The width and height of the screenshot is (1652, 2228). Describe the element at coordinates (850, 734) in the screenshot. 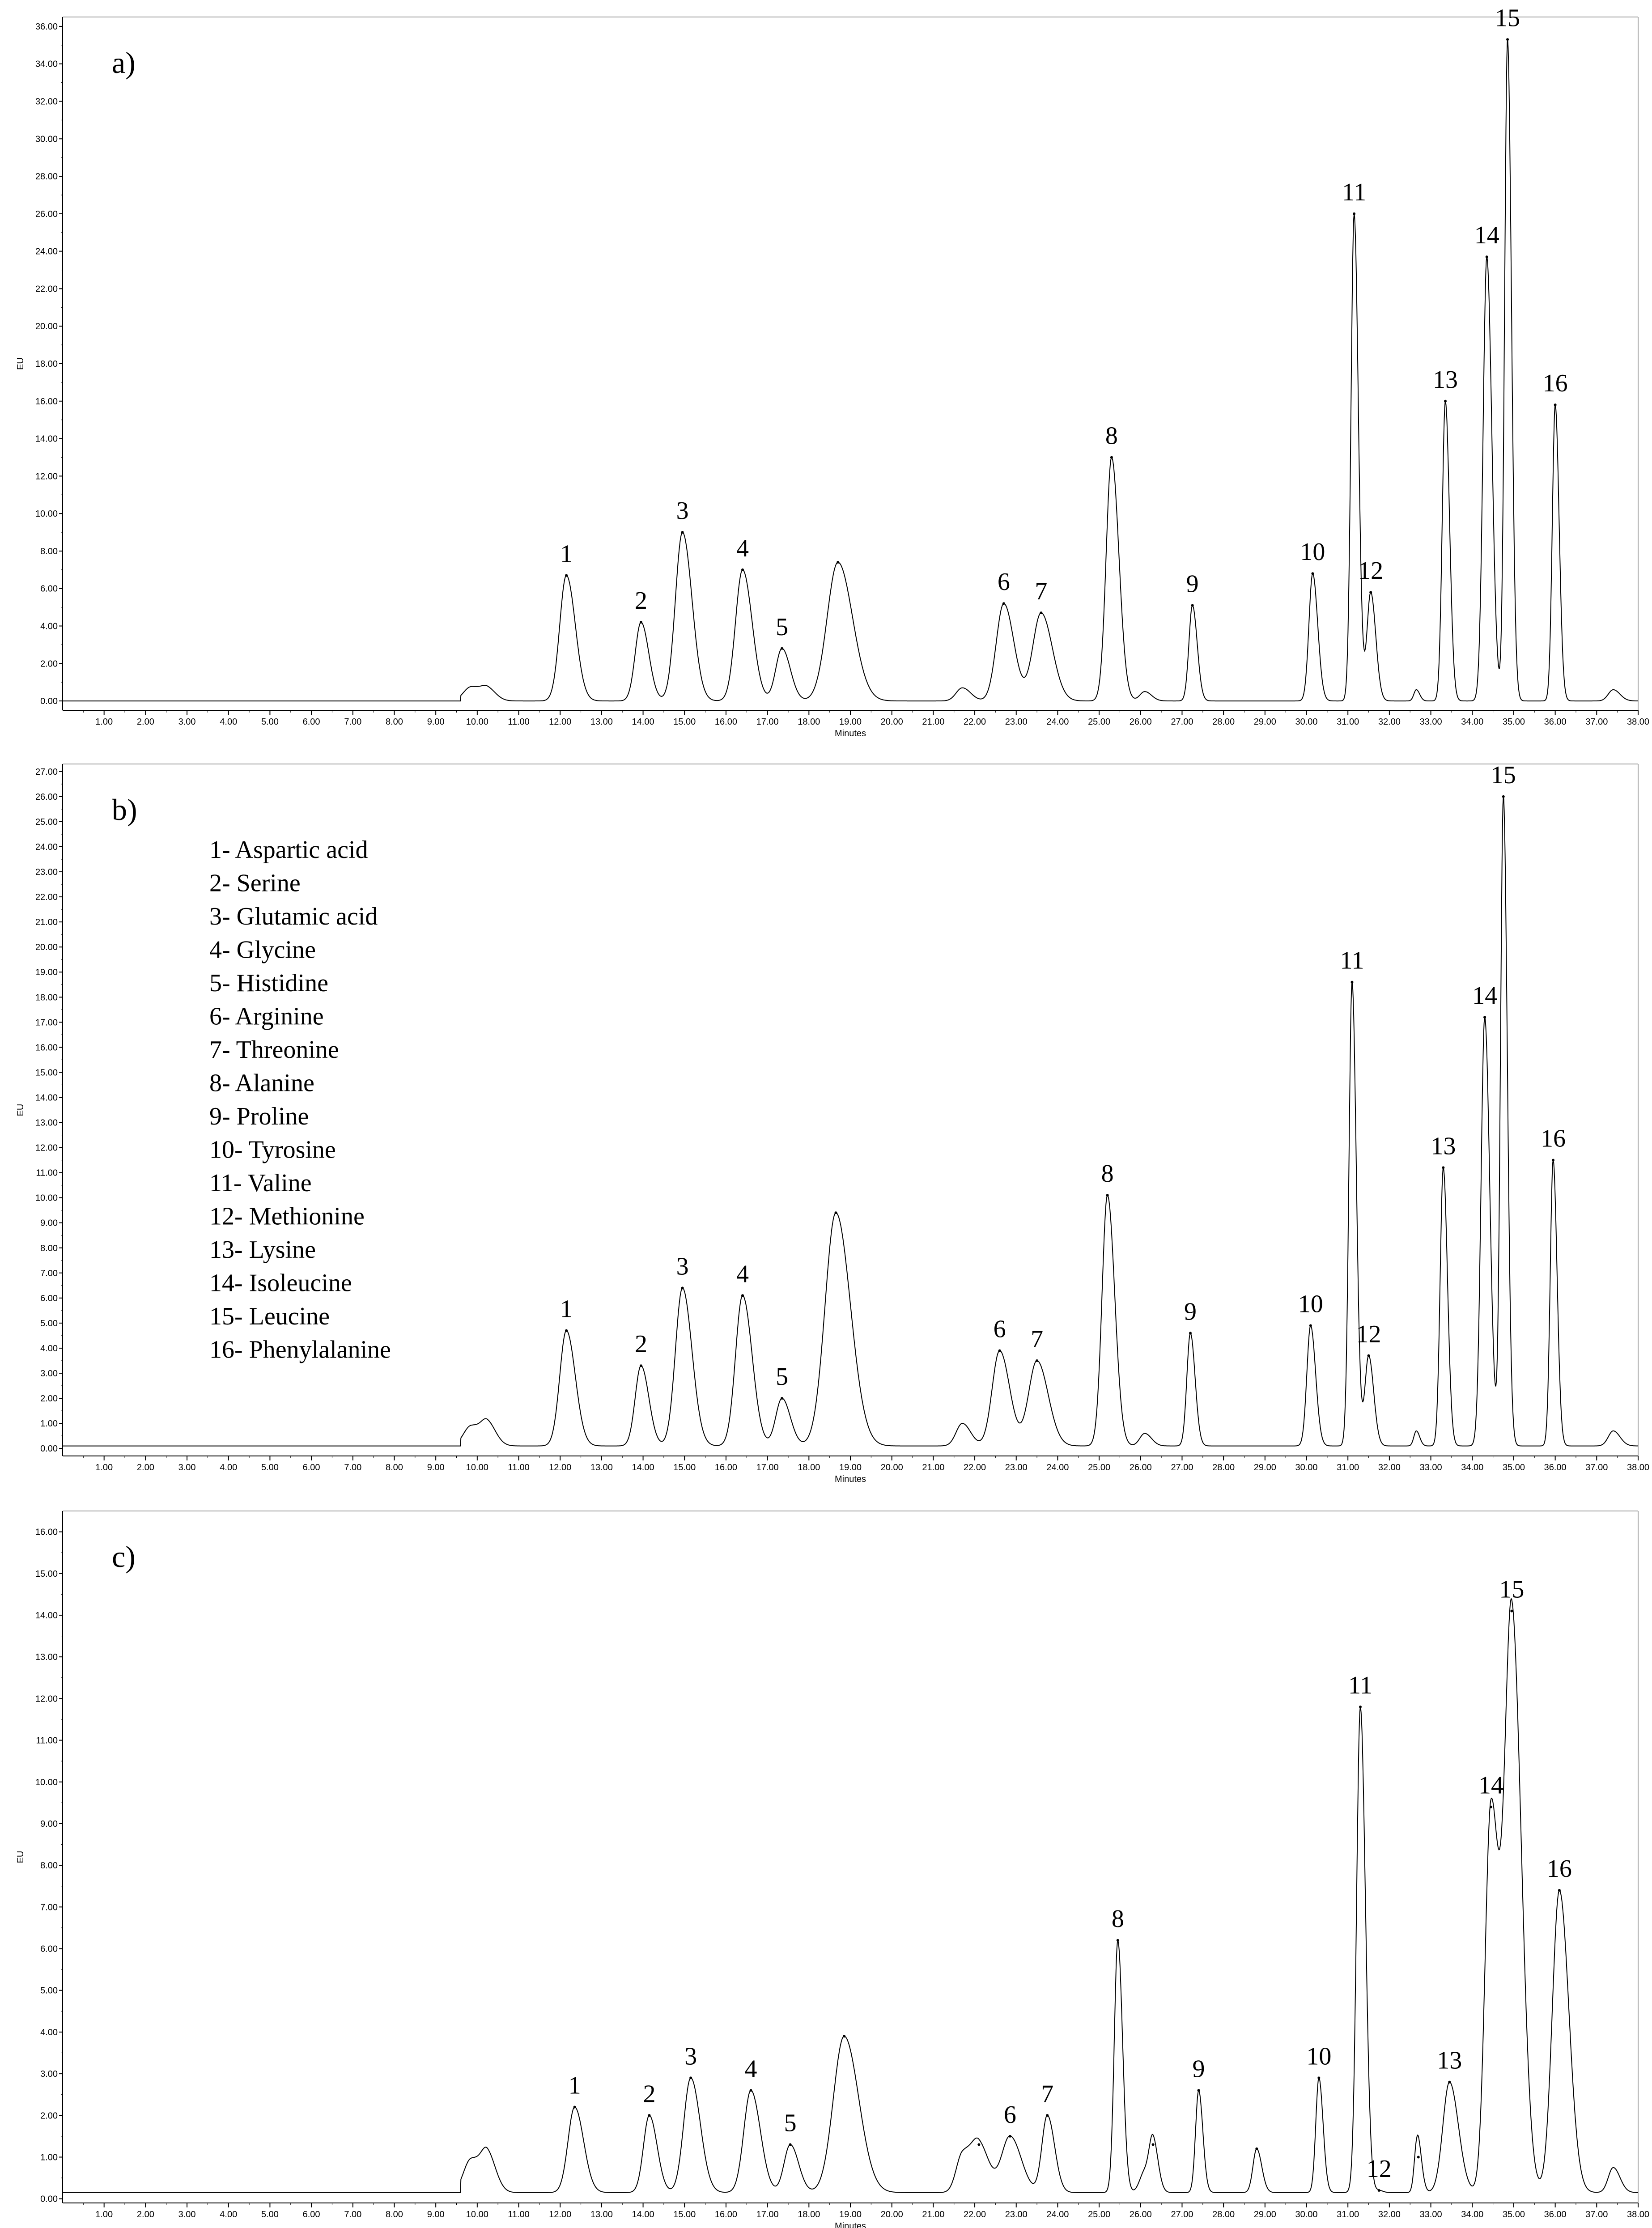

I see `x-axis-label: Minutes` at that location.